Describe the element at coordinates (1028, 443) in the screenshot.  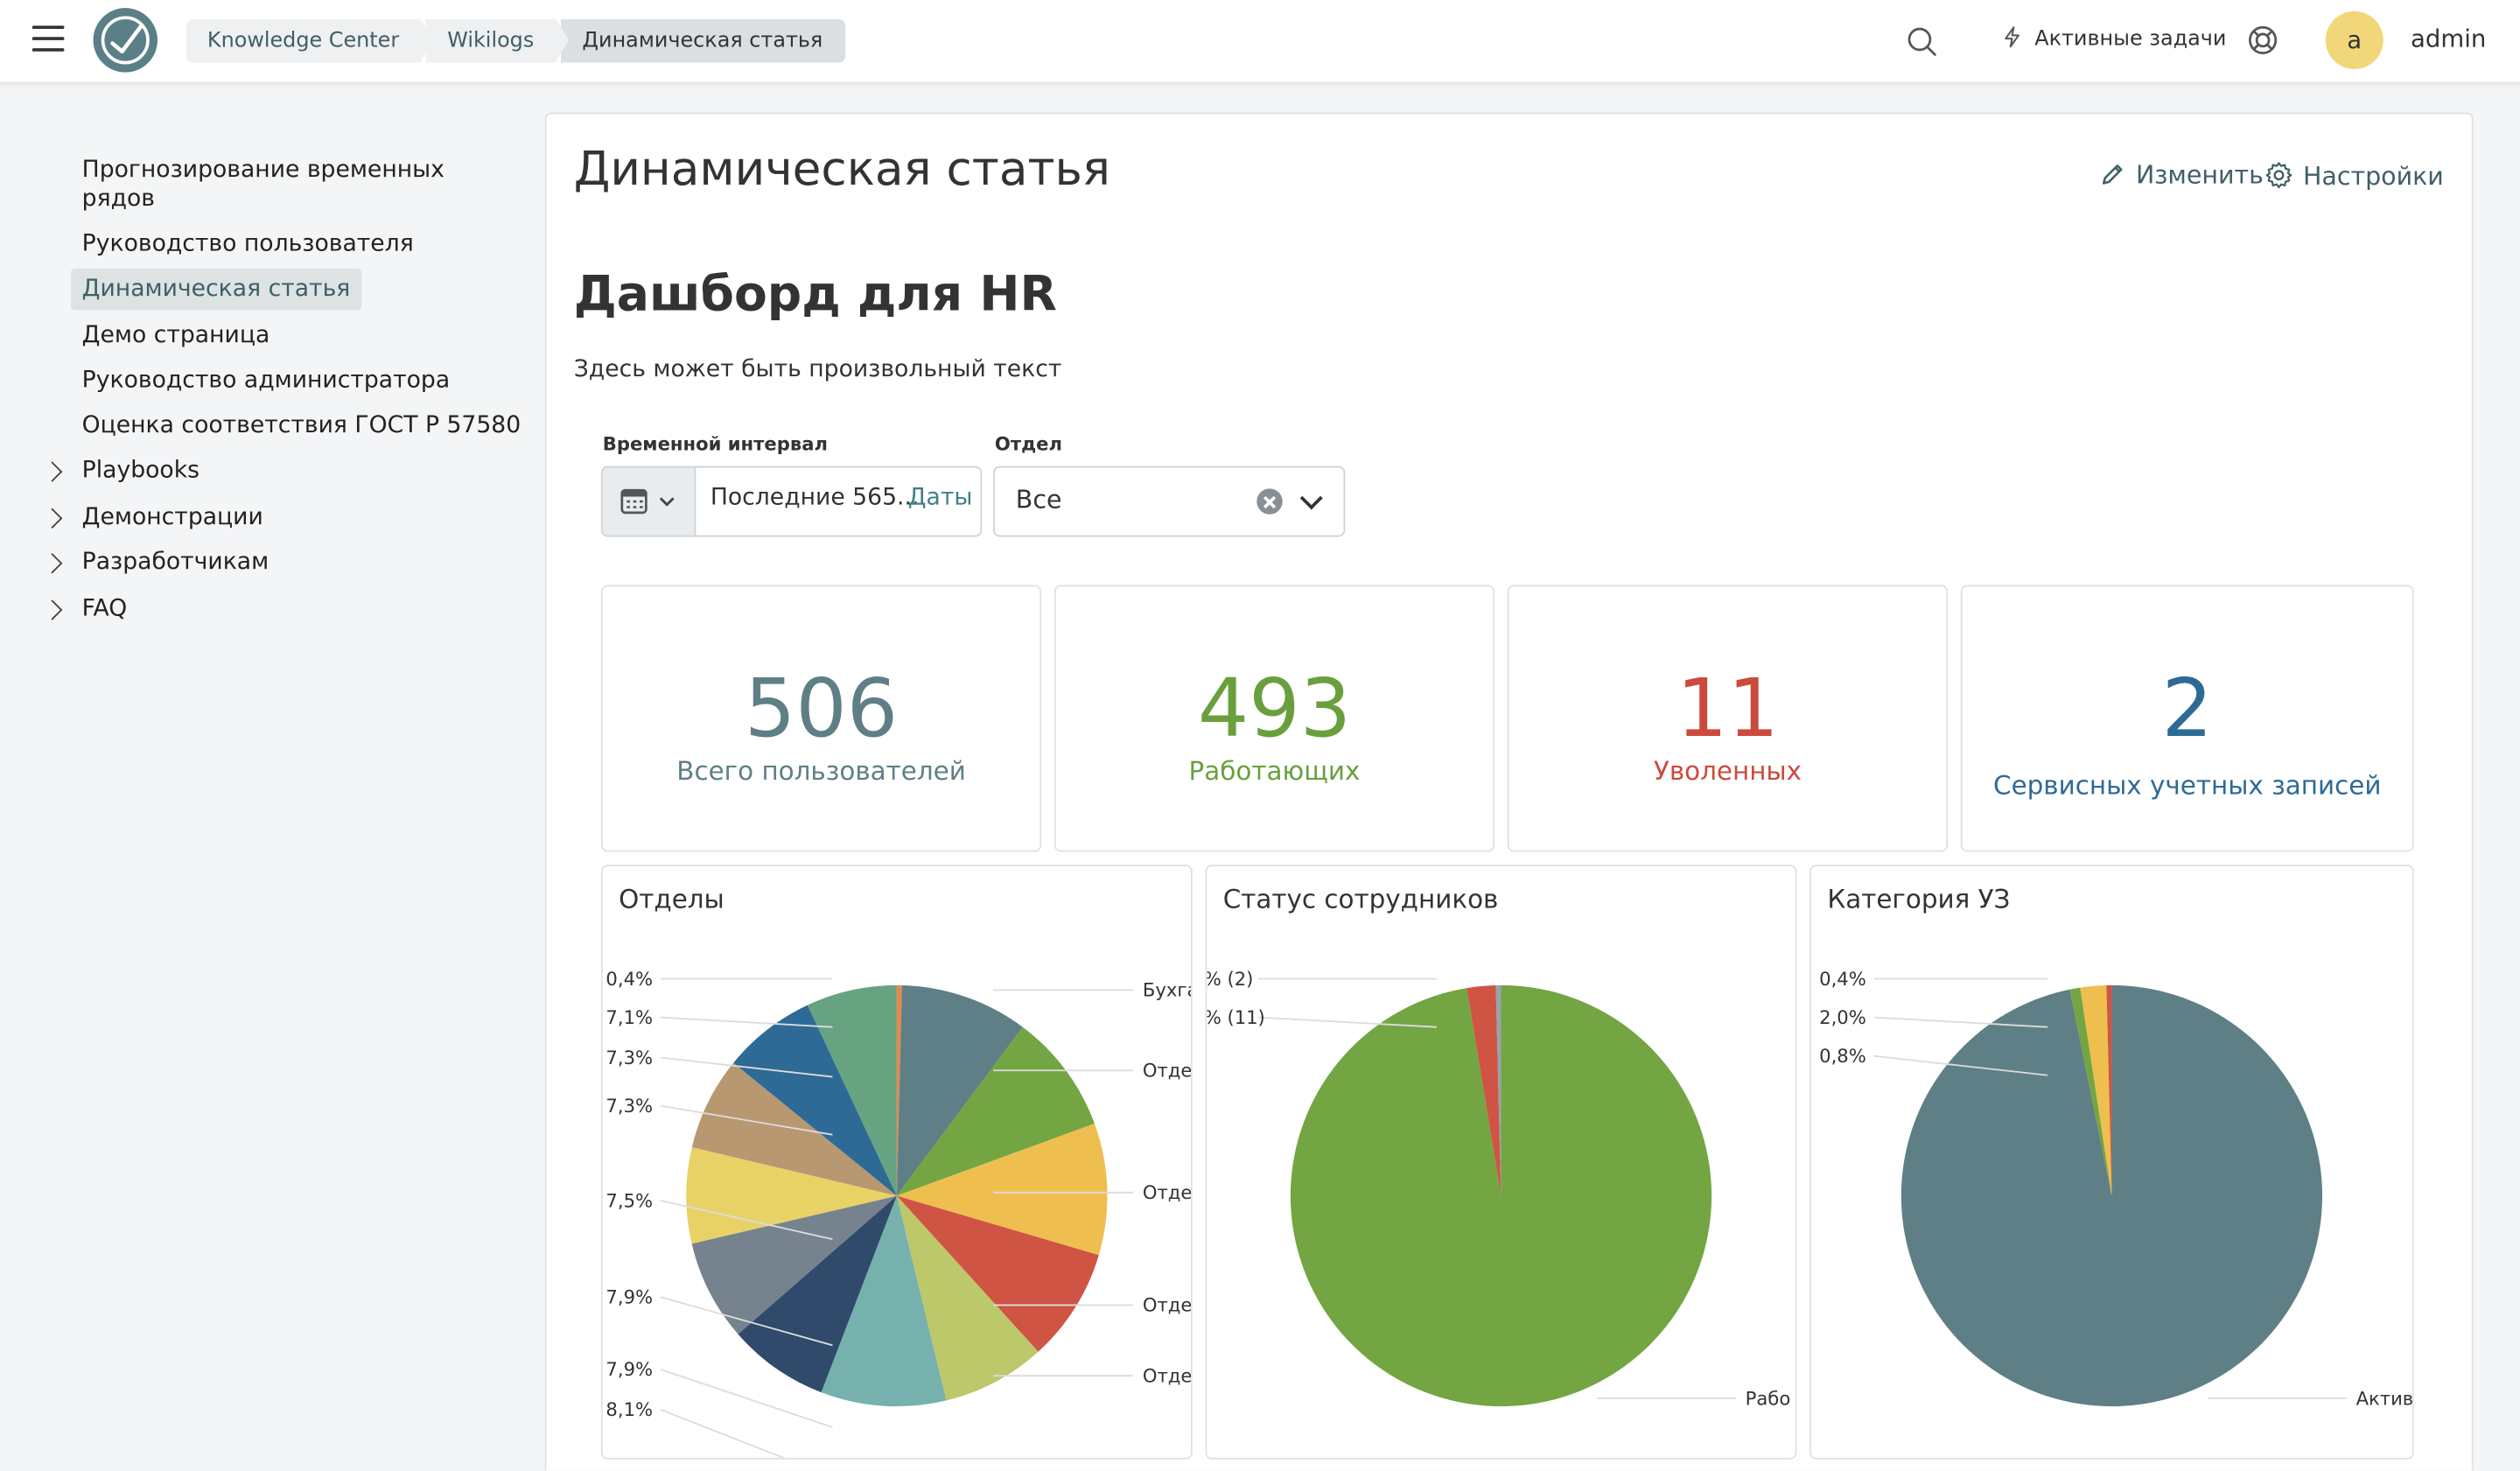
I see `department-label: Отдел` at that location.